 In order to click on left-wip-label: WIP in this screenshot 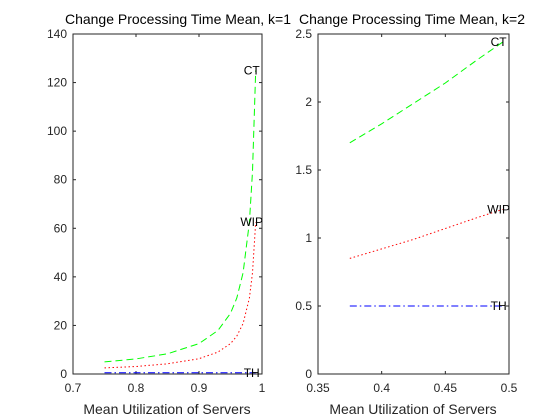, I will do `click(251, 222)`.